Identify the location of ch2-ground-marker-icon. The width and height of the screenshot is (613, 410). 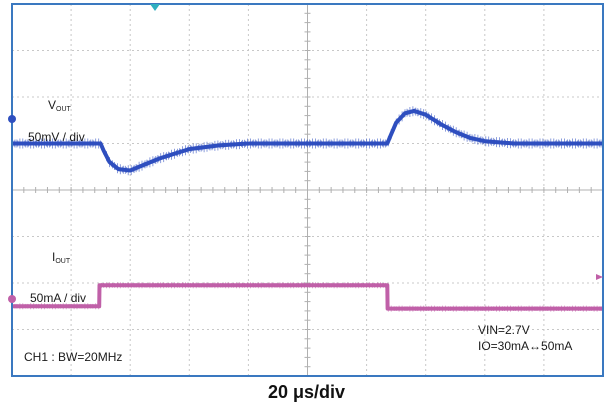
(12, 299).